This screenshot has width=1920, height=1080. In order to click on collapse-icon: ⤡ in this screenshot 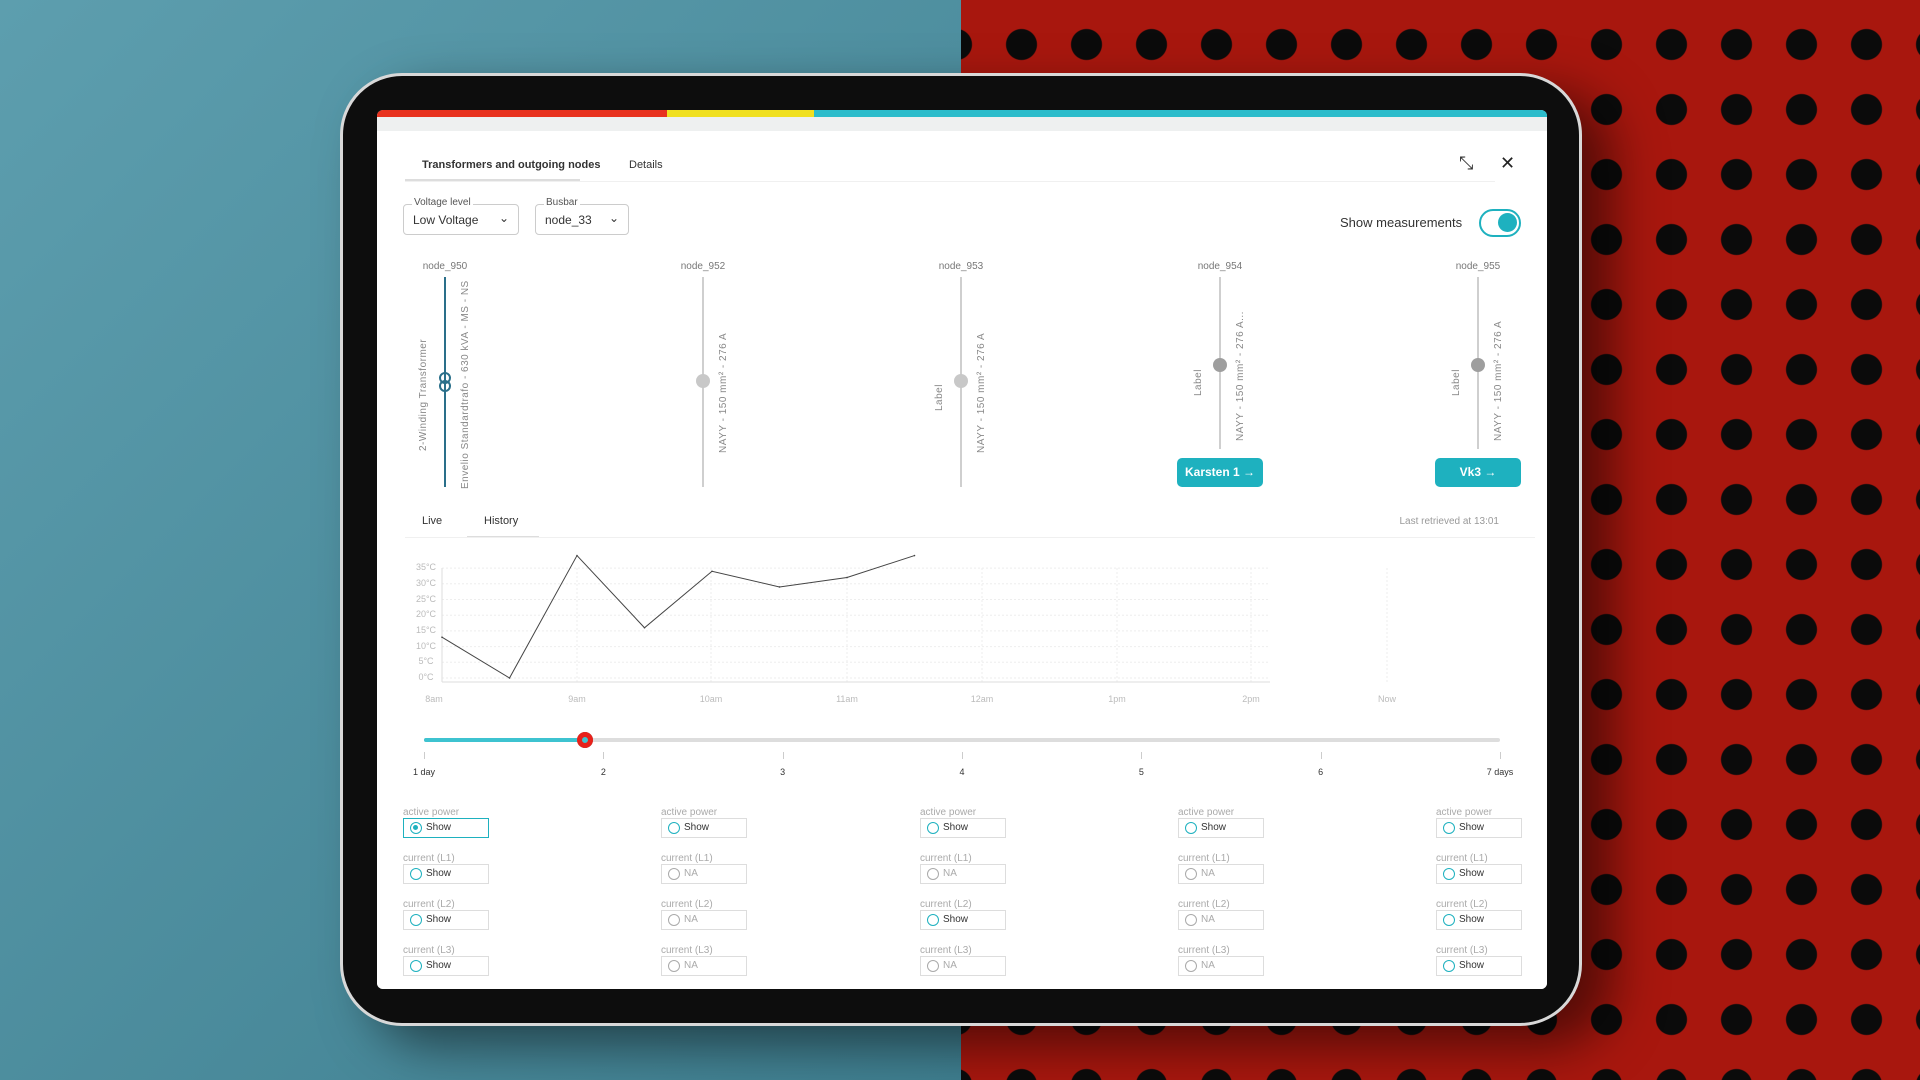, I will do `click(1466, 163)`.